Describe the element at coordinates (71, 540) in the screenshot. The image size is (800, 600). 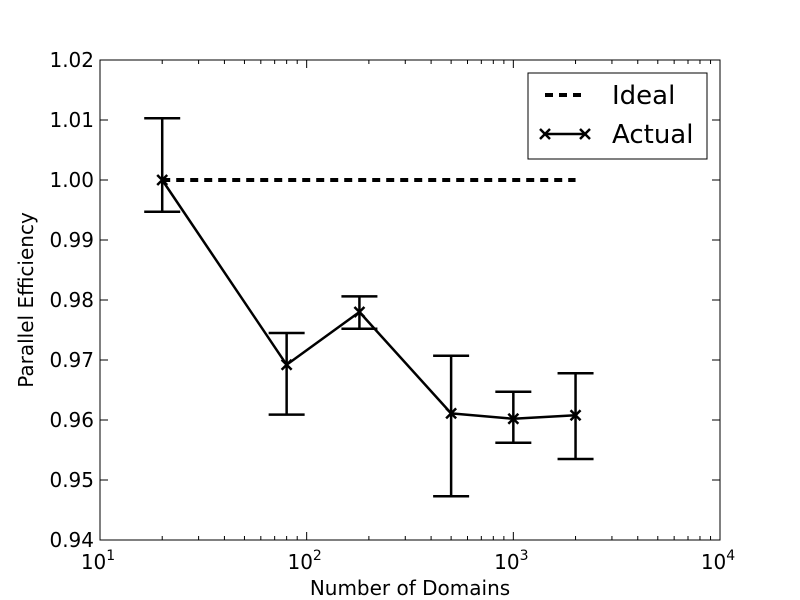
I see `y-tick-label: 0.94` at that location.